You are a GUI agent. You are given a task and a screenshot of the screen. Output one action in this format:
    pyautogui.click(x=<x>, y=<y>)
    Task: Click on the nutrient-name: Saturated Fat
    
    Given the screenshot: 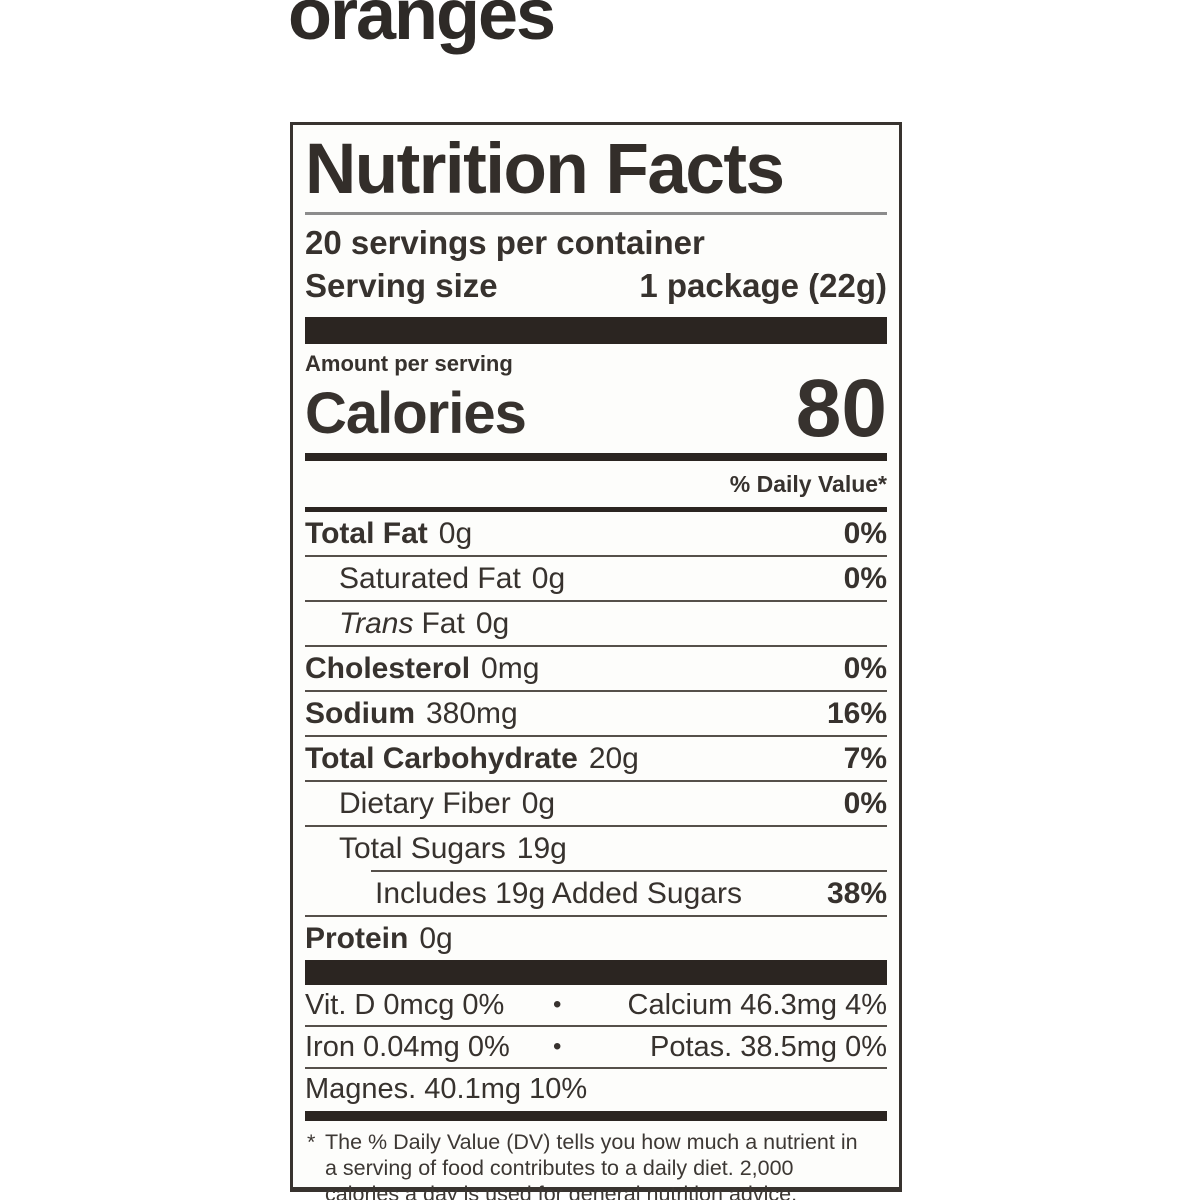 What is the action you would take?
    pyautogui.click(x=430, y=578)
    